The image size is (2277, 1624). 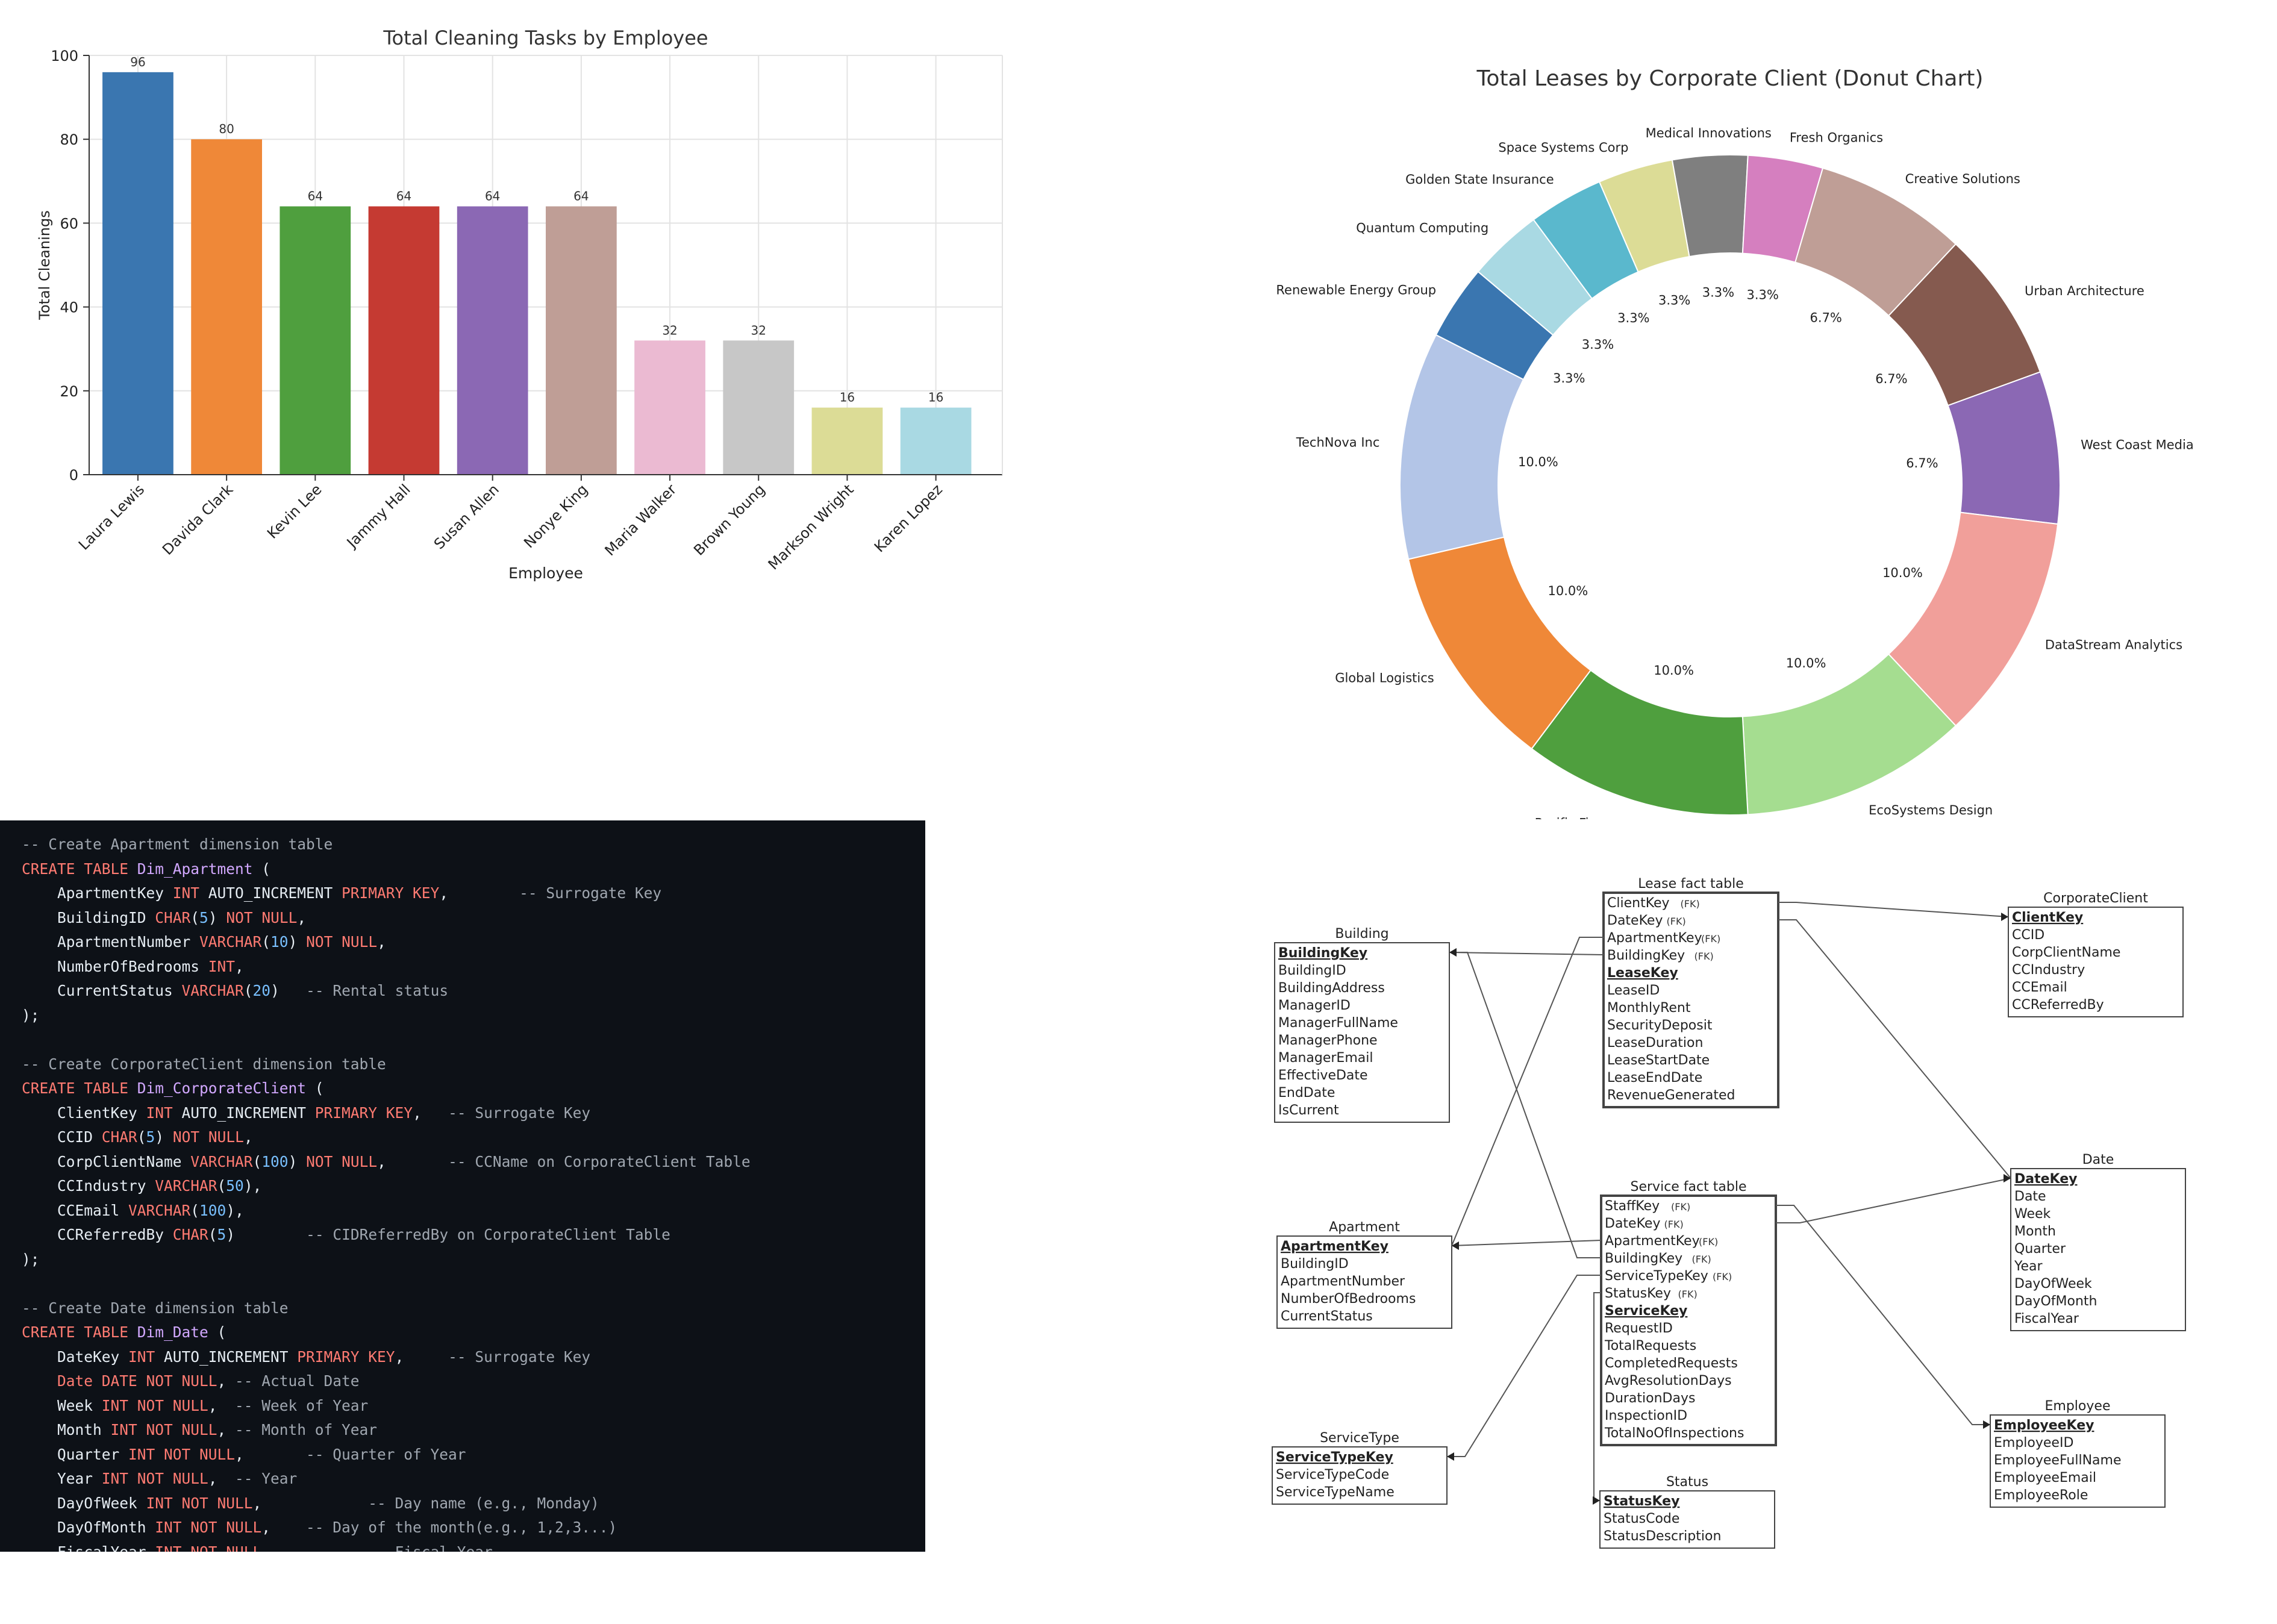 What do you see at coordinates (1422, 228) in the screenshot?
I see `slice-label: Quantum Computing` at bounding box center [1422, 228].